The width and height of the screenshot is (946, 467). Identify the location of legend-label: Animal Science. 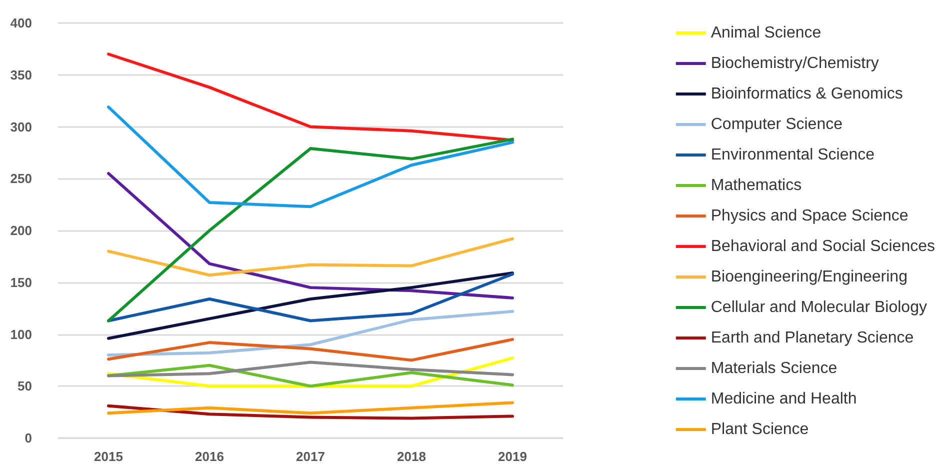
(766, 33).